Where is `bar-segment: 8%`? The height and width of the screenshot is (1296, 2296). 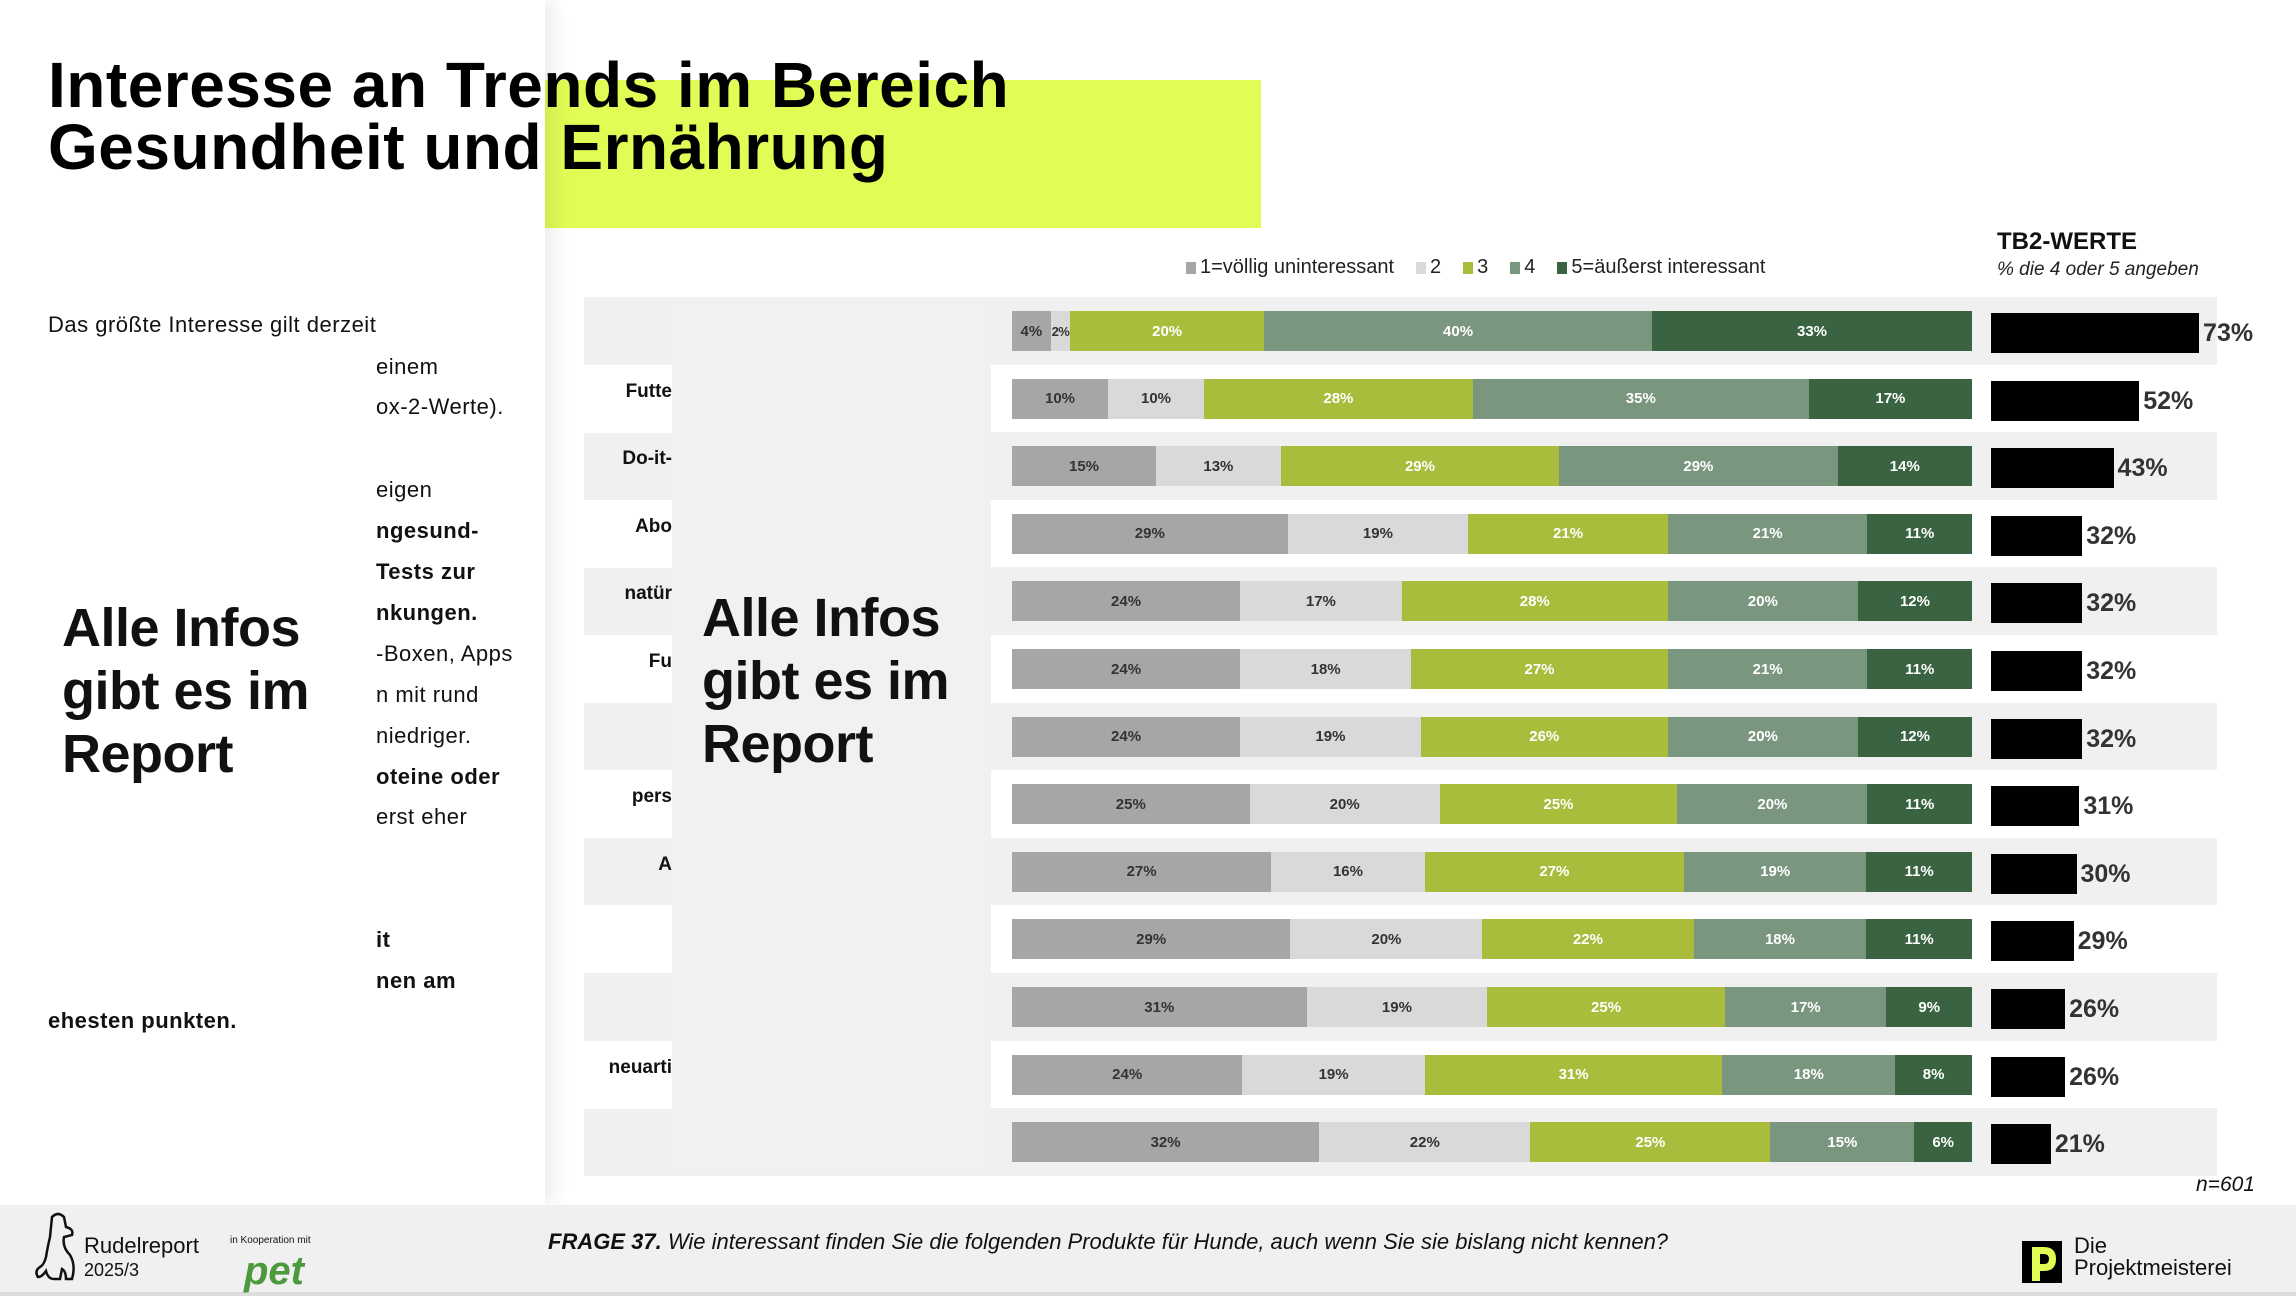
bar-segment: 8% is located at coordinates (1933, 1074).